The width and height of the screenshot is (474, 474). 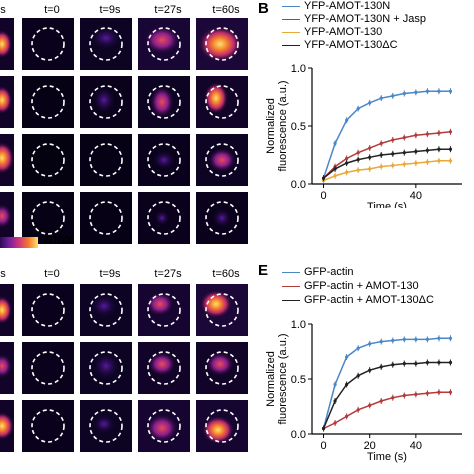 I want to click on y-axis-label-line2: fluorescence (a.u.), so click(x=283, y=378).